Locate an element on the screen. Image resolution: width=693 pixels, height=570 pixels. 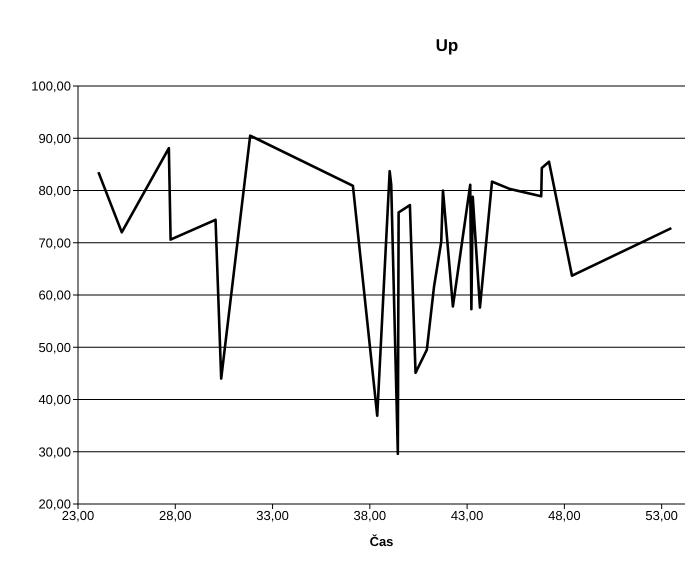
x-tick-label: 53,00 is located at coordinates (661, 516).